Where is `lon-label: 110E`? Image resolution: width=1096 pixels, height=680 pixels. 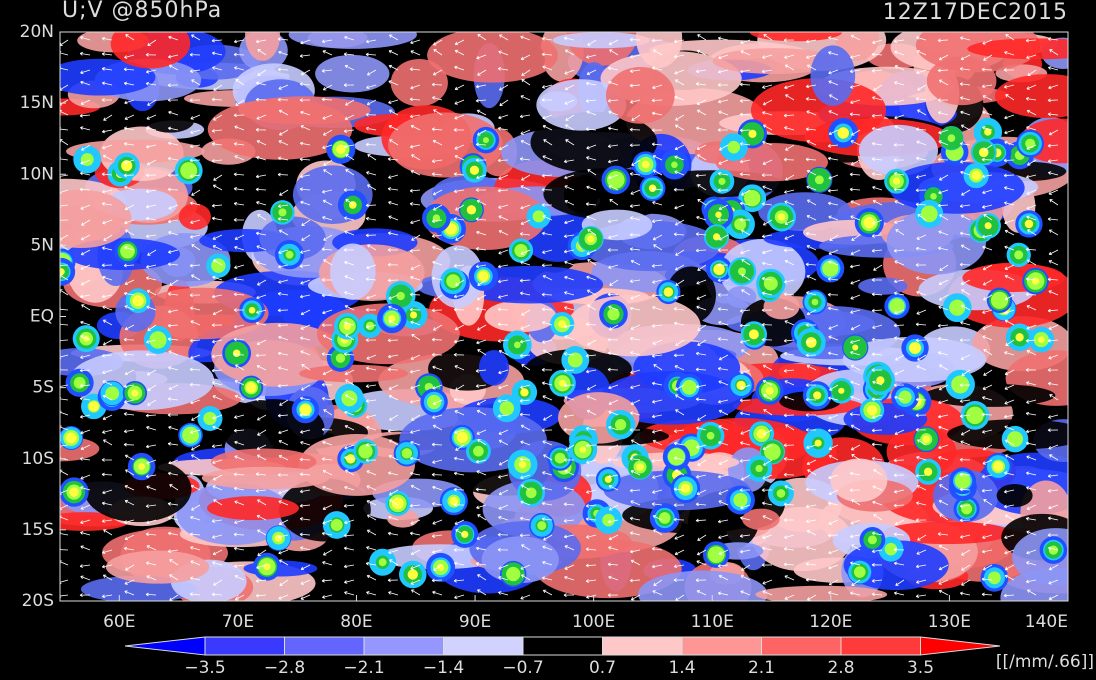 lon-label: 110E is located at coordinates (712, 622).